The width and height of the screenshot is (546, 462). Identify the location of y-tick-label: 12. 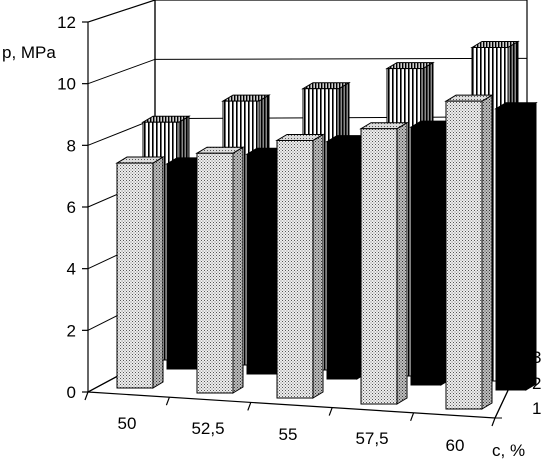
(66, 22).